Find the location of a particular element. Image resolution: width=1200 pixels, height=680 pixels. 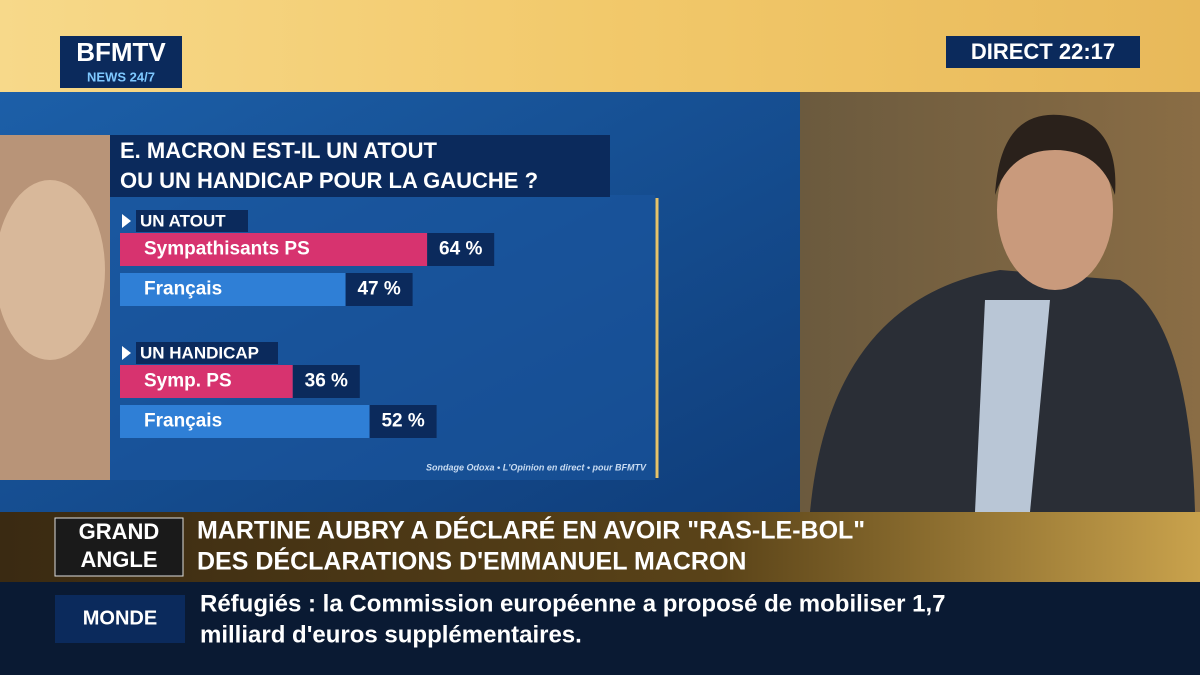

headline: DES DÉCLARATIONS D'EMMANUEL MACRON is located at coordinates (471, 561).